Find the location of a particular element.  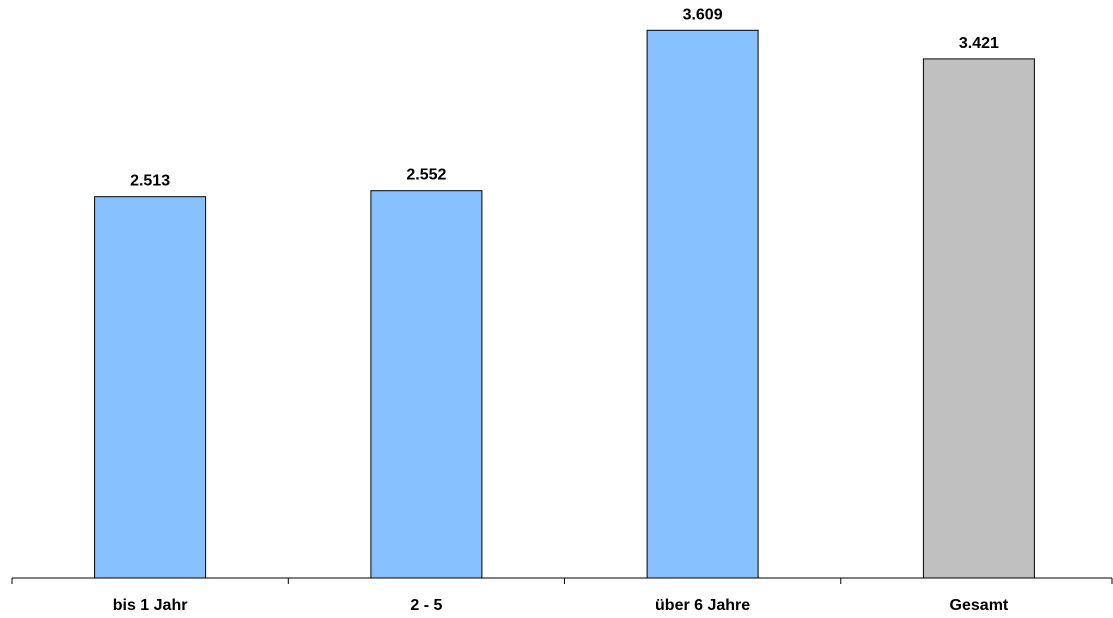

x-tick-label-0: bis 1 Jahr is located at coordinates (150, 605).